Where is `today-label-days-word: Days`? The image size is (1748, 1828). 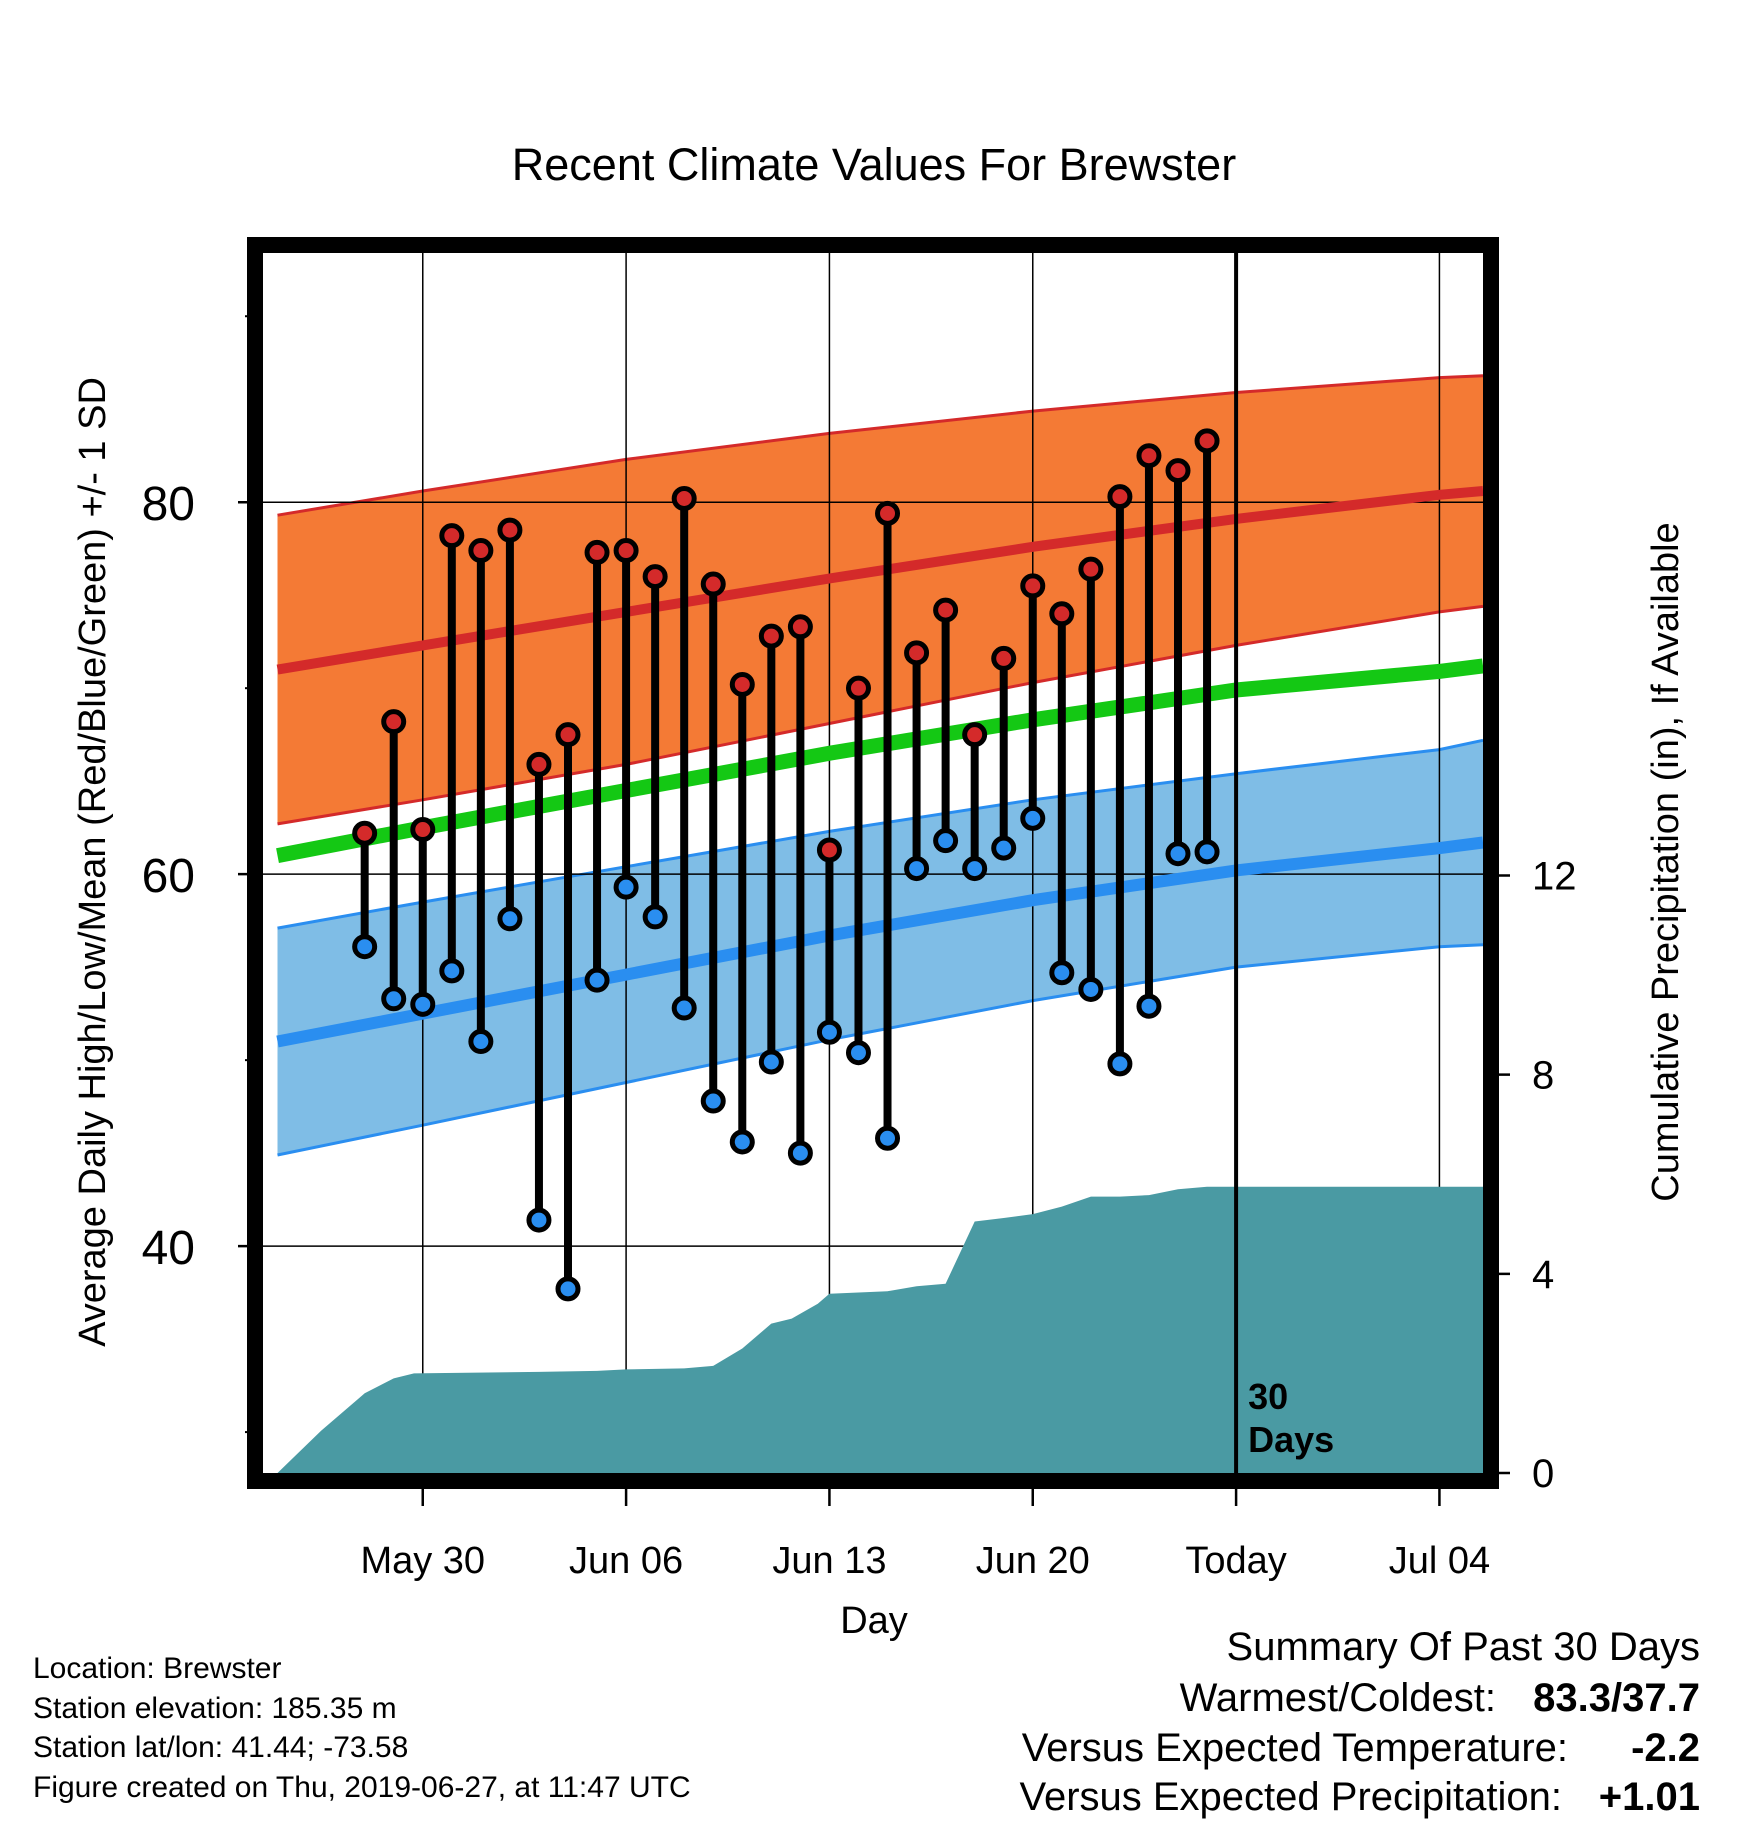
today-label-days-word: Days is located at coordinates (1291, 1439).